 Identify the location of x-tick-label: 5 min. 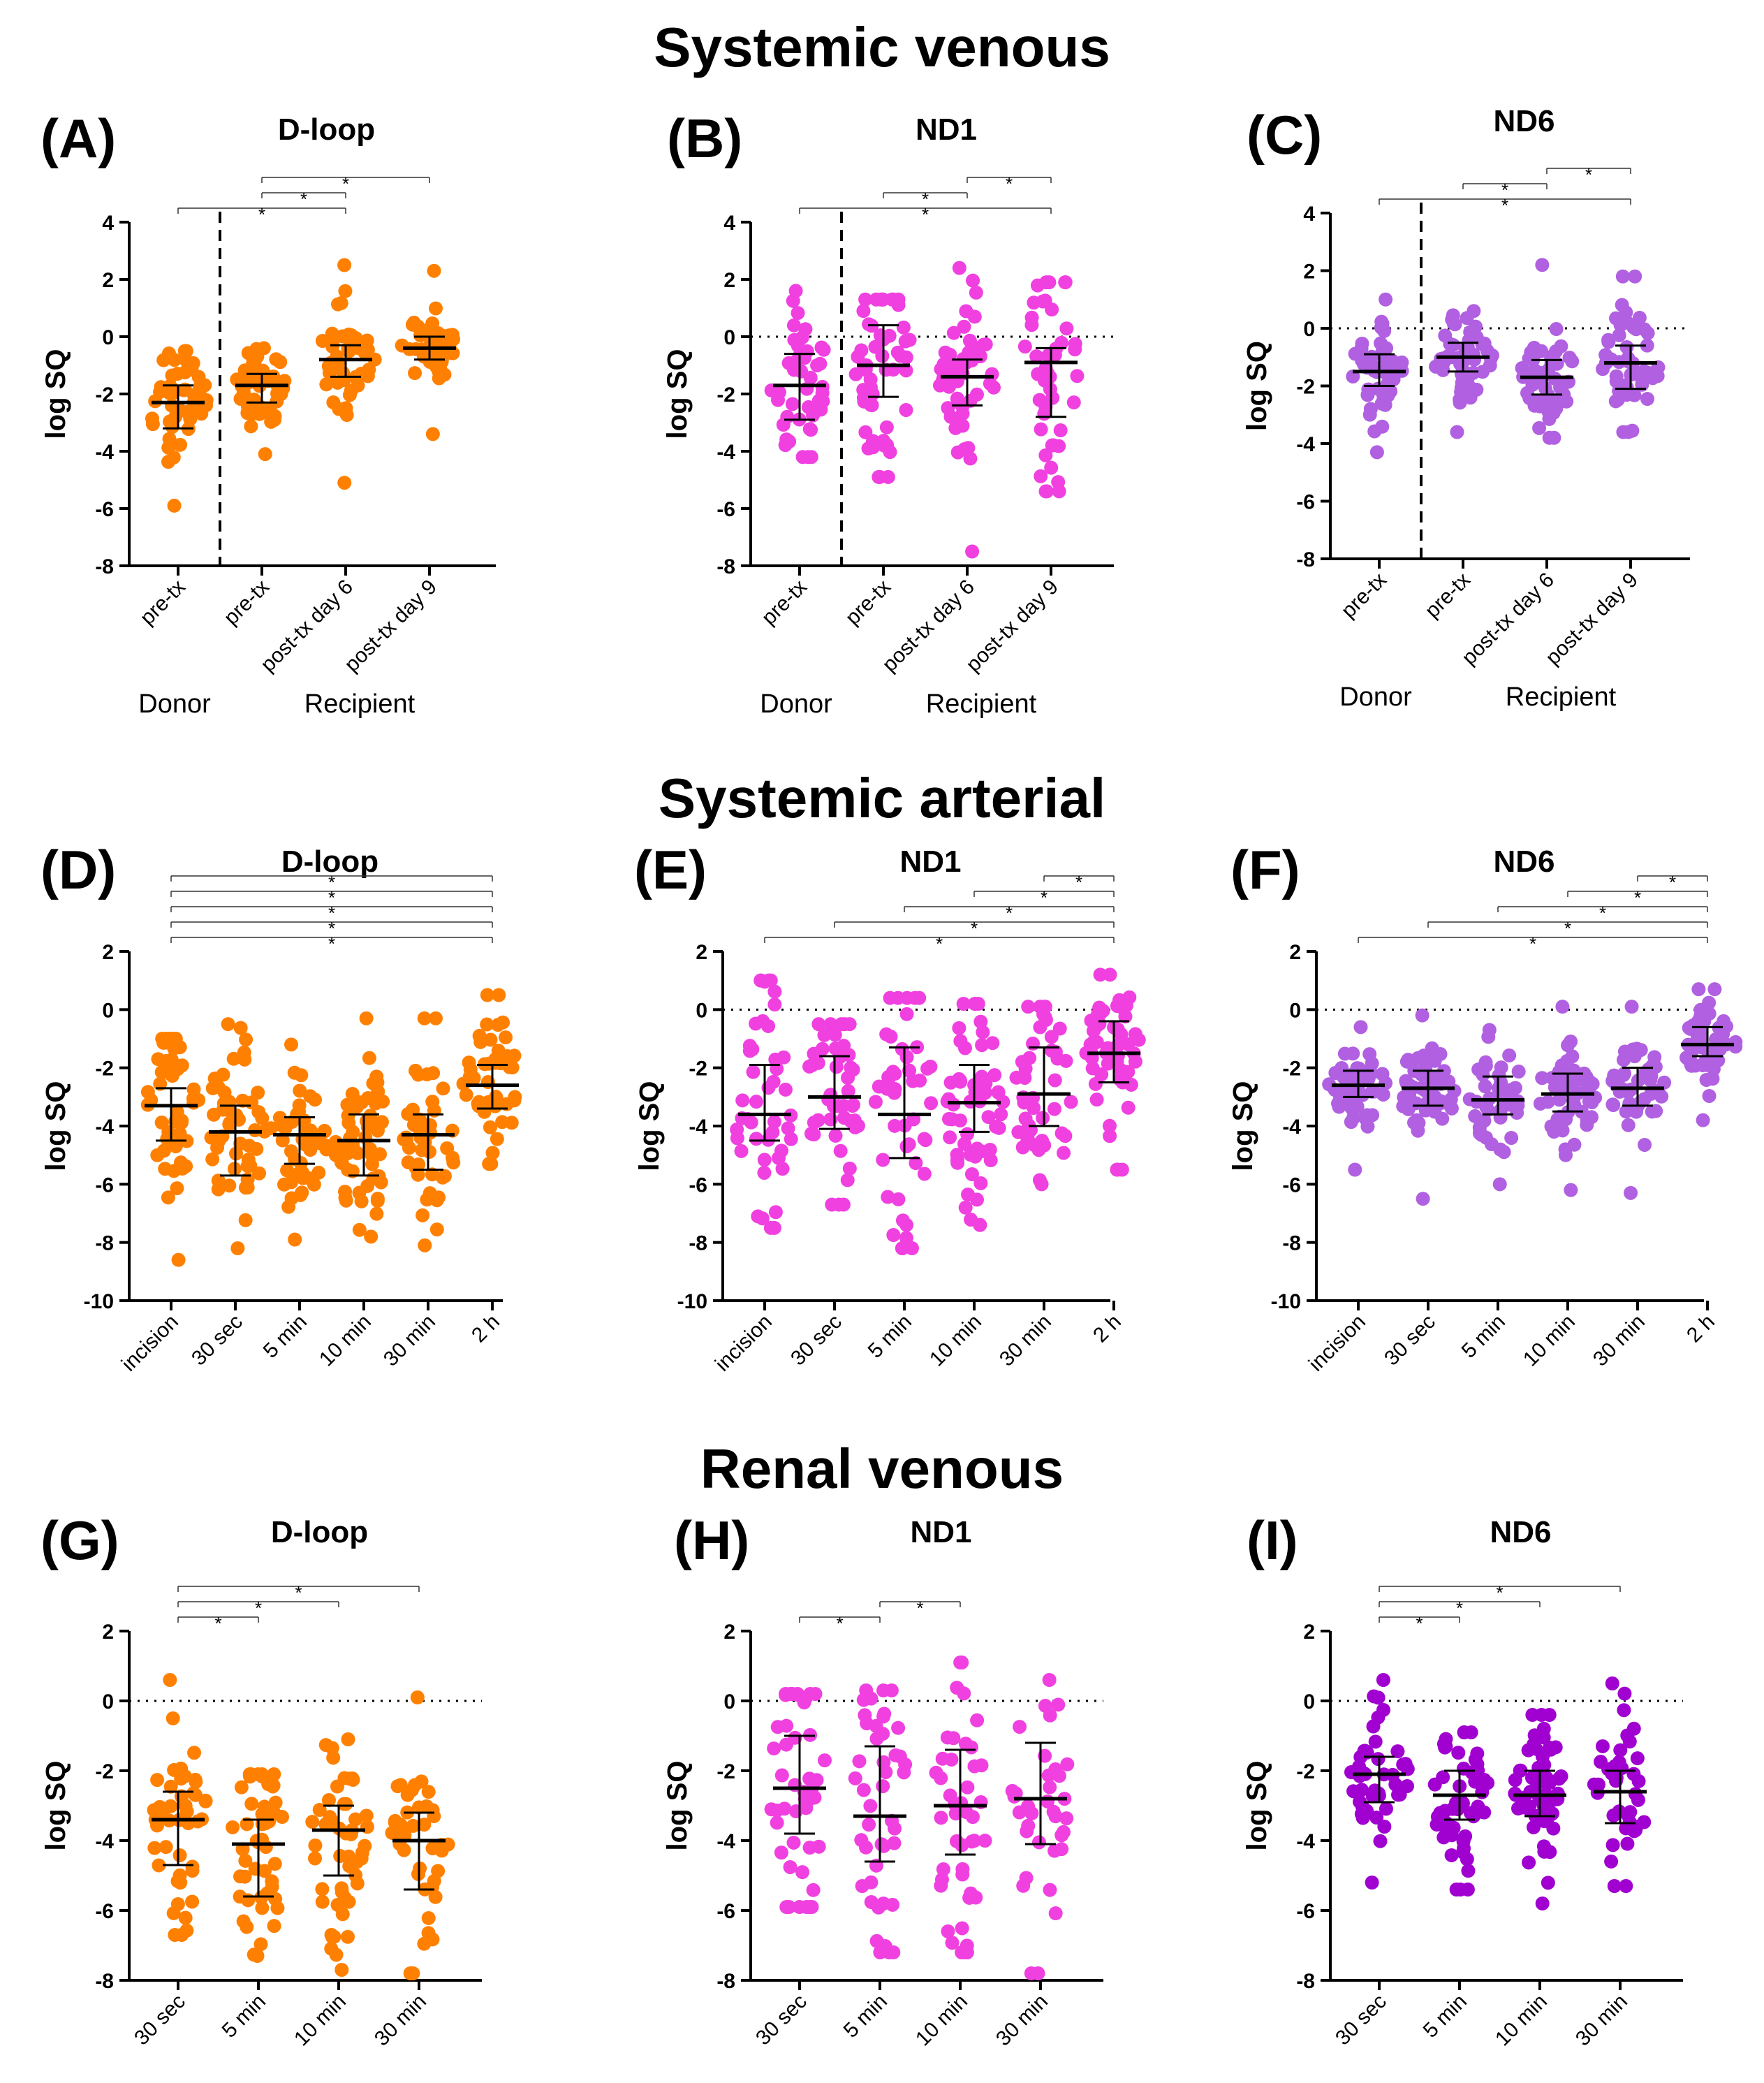
(1445, 2016).